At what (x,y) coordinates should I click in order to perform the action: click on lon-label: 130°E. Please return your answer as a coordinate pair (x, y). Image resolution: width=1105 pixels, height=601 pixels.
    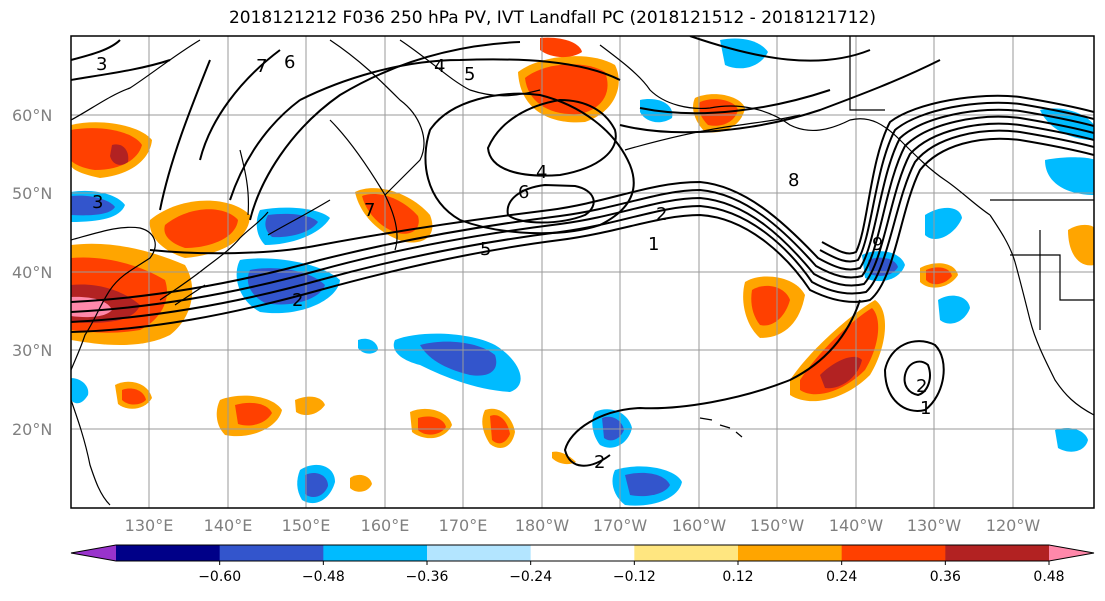
    Looking at the image, I should click on (149, 525).